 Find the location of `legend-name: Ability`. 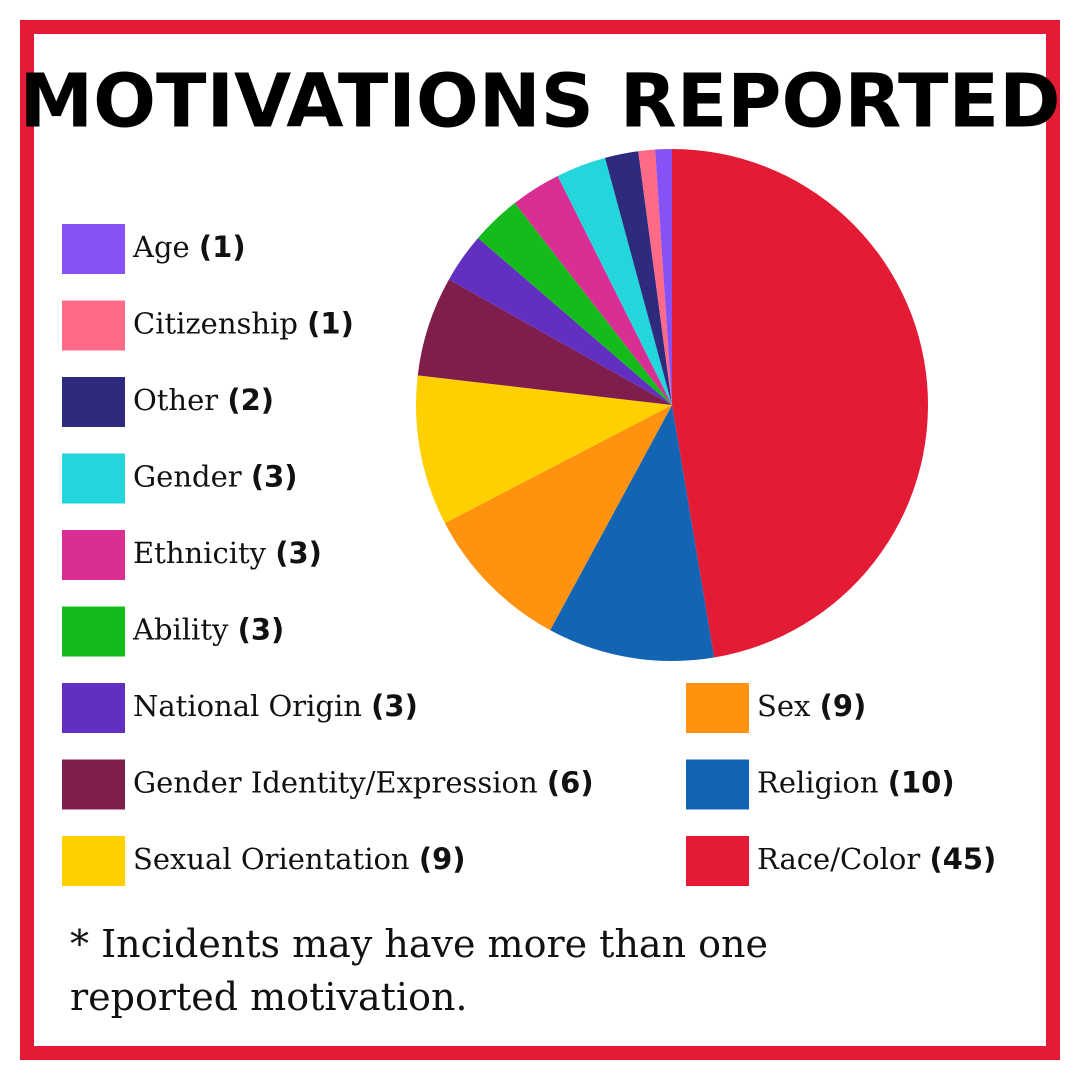

legend-name: Ability is located at coordinates (180, 630).